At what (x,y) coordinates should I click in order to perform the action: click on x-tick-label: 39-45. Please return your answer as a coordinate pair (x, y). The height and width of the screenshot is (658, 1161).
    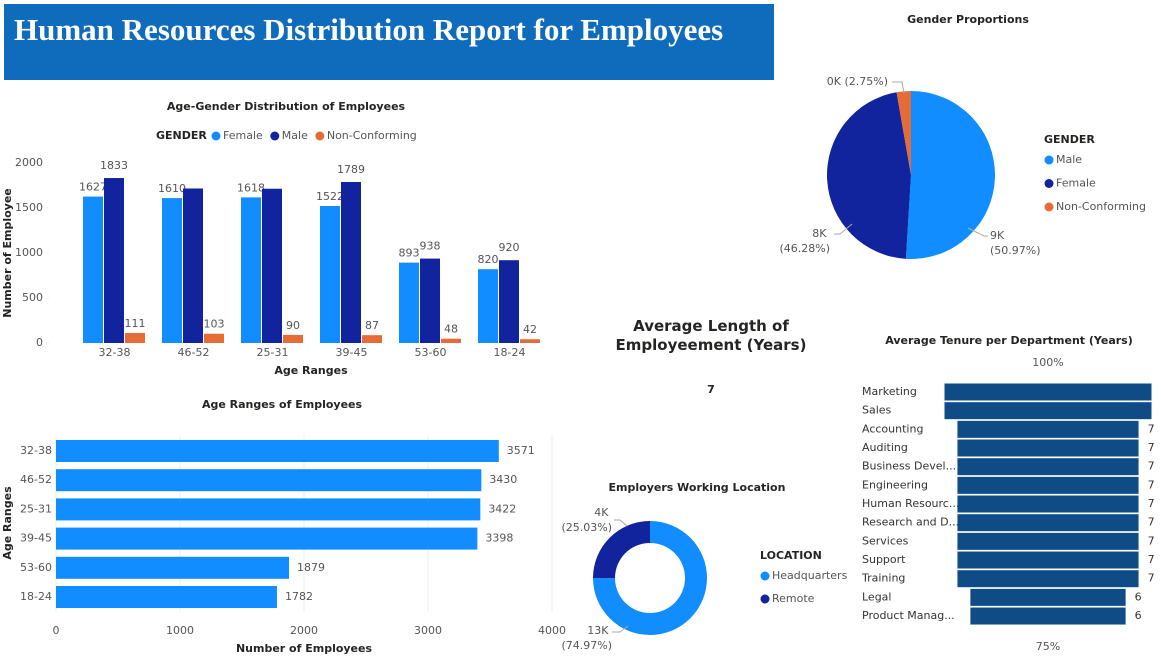
    Looking at the image, I should click on (352, 352).